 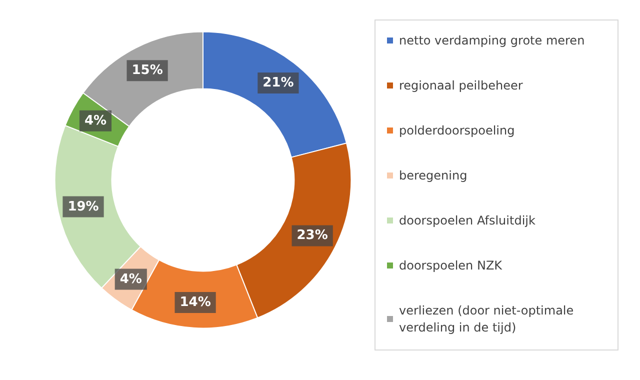 I want to click on data-label: 15%, so click(x=147, y=70).